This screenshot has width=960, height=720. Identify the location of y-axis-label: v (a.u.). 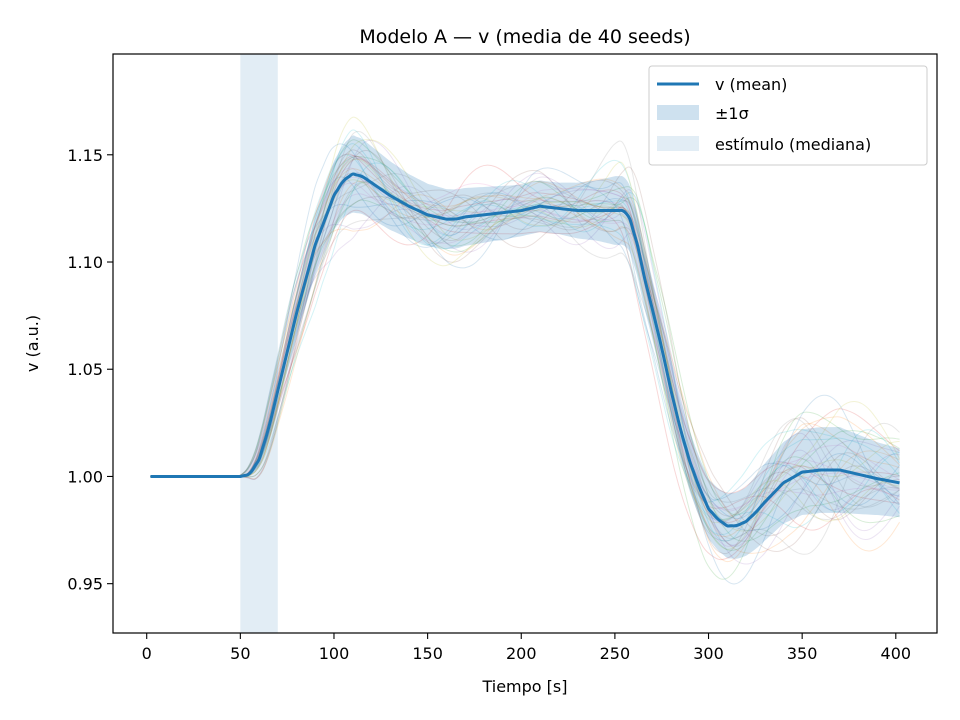
(32, 343).